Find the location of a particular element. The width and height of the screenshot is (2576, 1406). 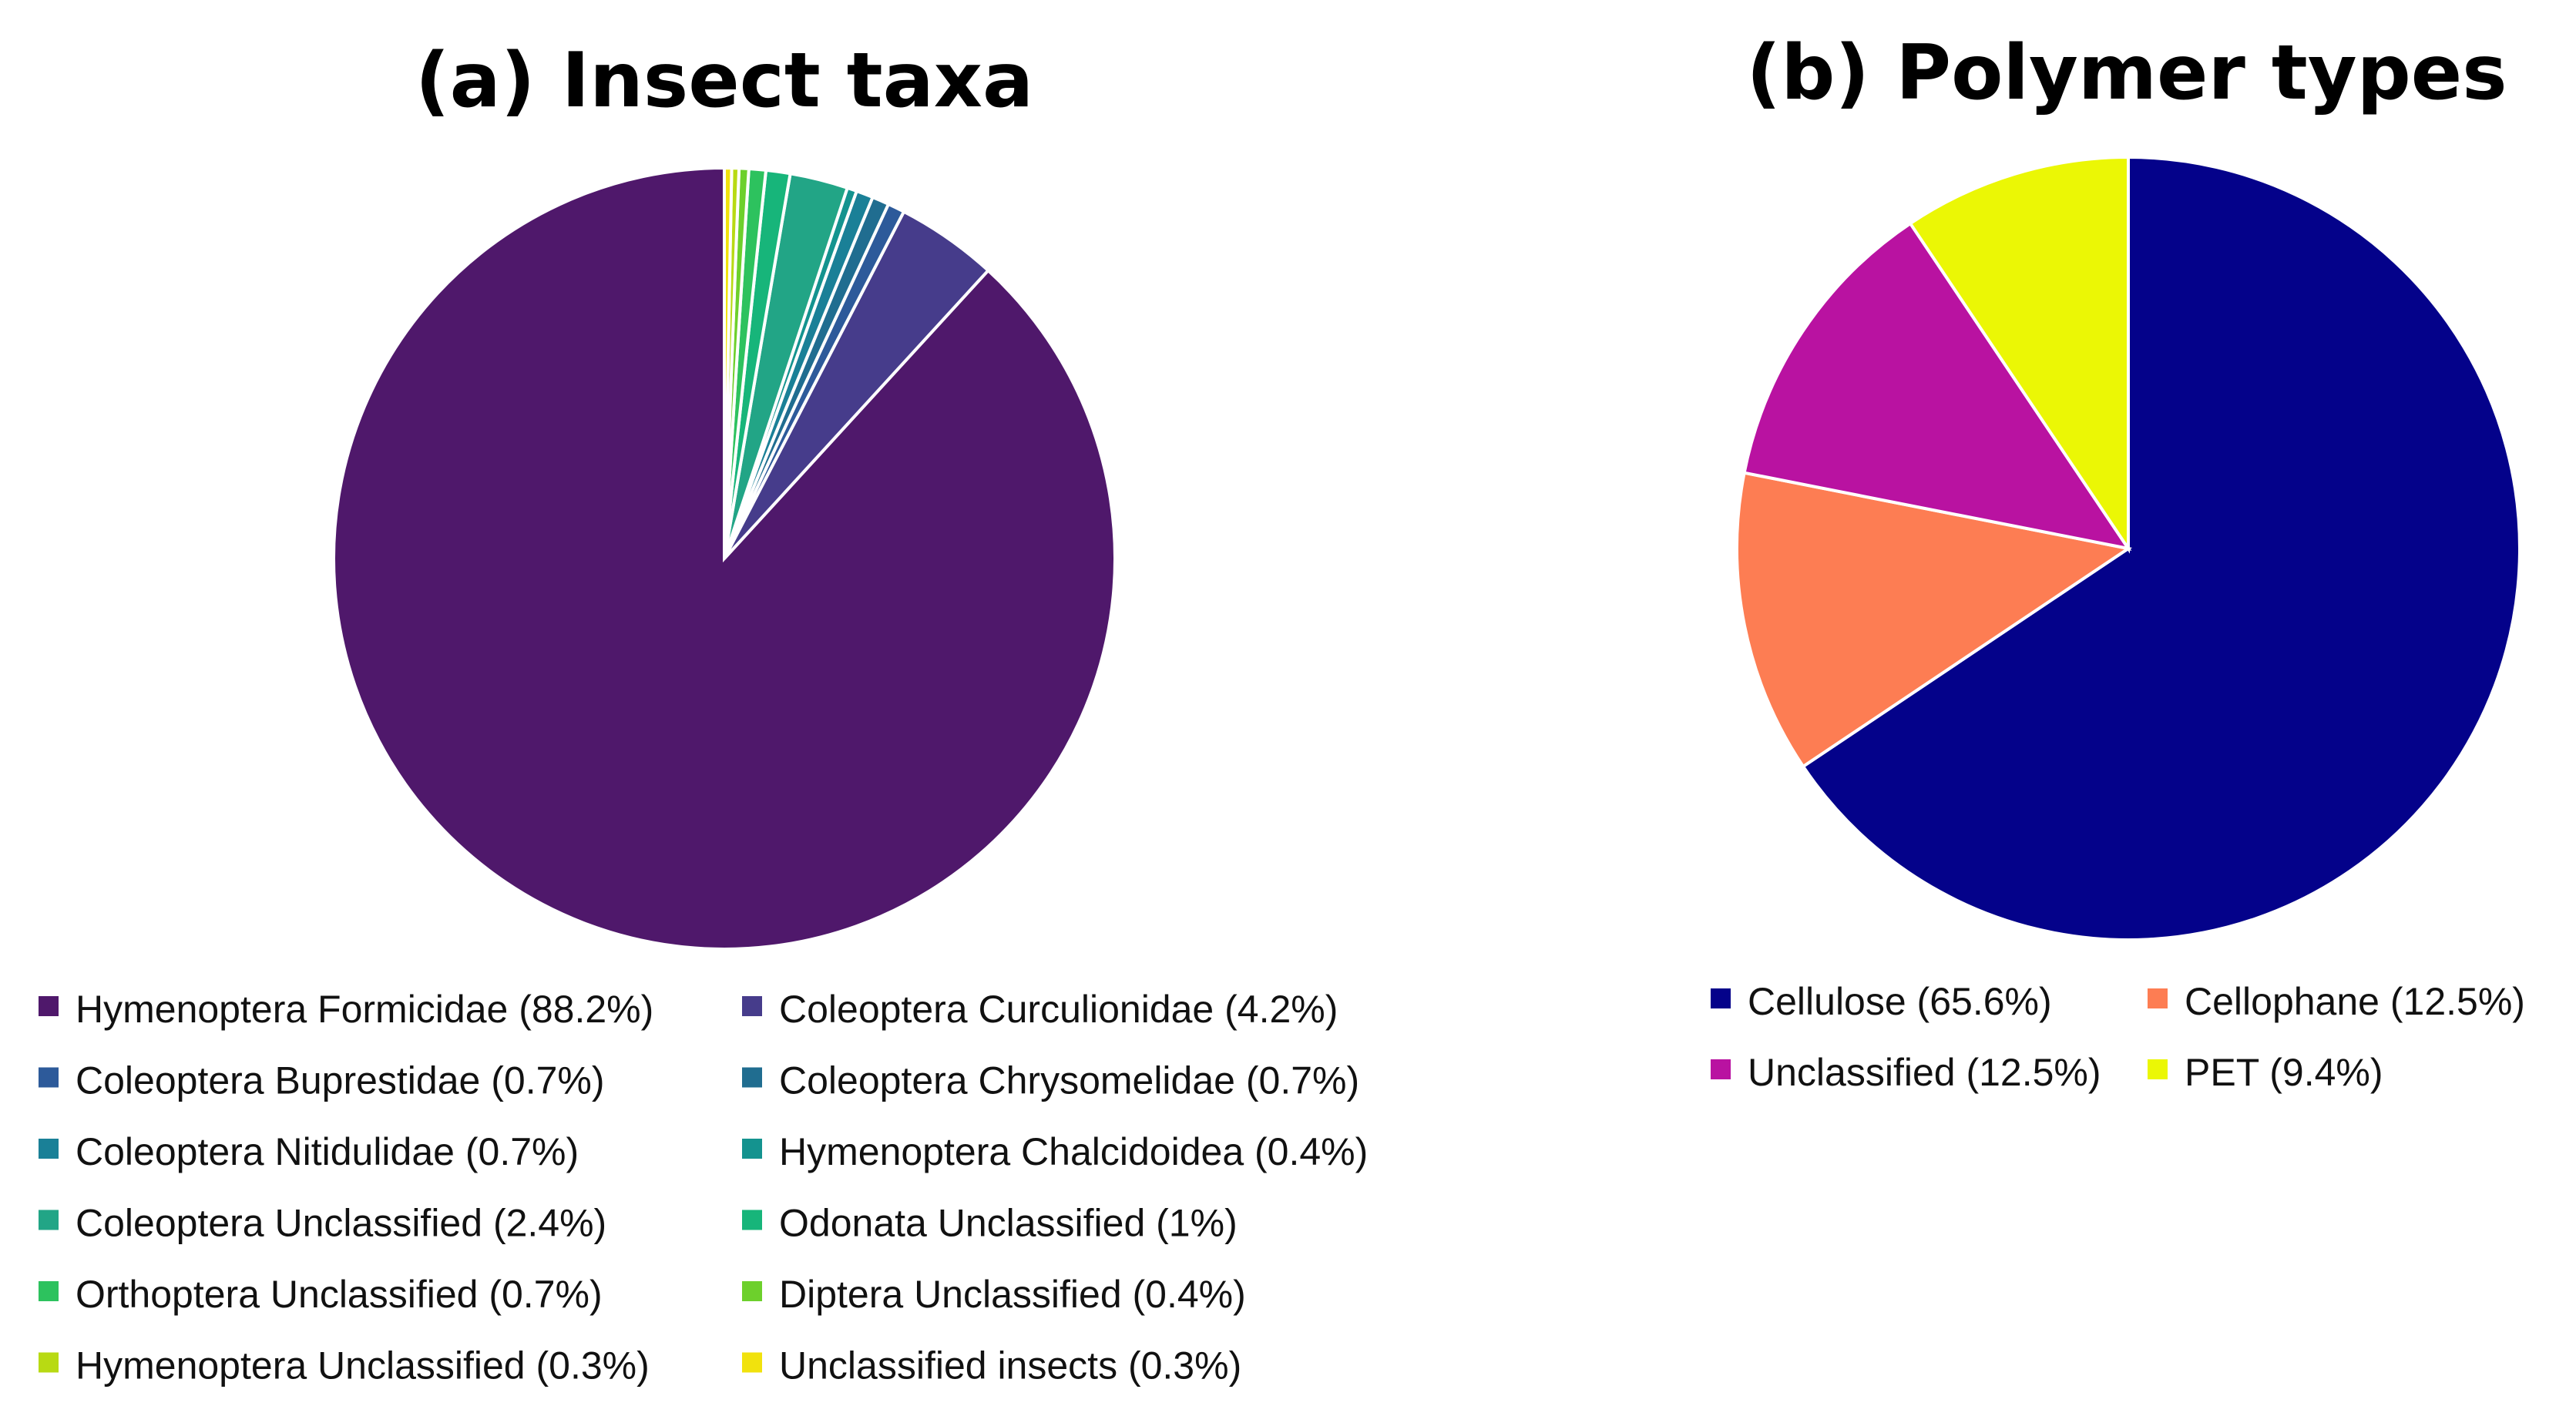

legend-item-cellulose: Cellulose (65.6%) is located at coordinates (1881, 1001).